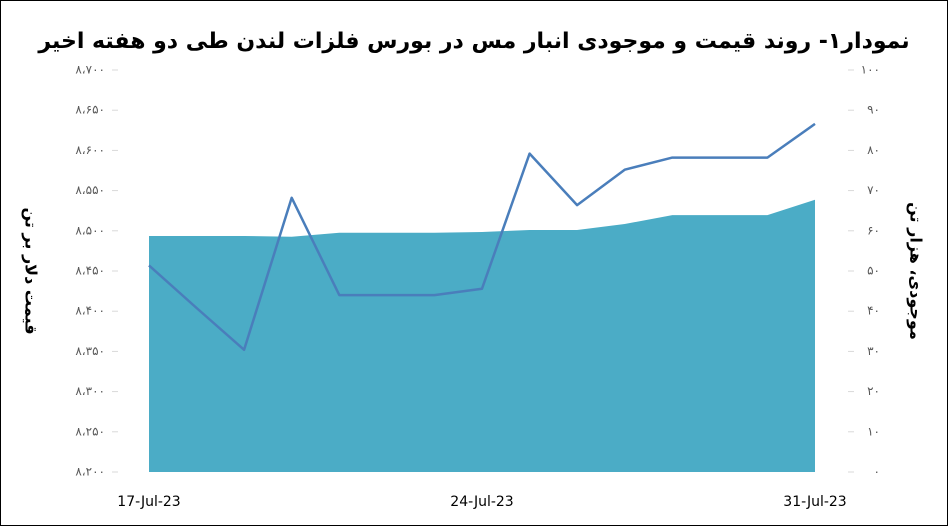 The height and width of the screenshot is (526, 948). I want to click on y2-tick-label: ۷۰, so click(873, 190).